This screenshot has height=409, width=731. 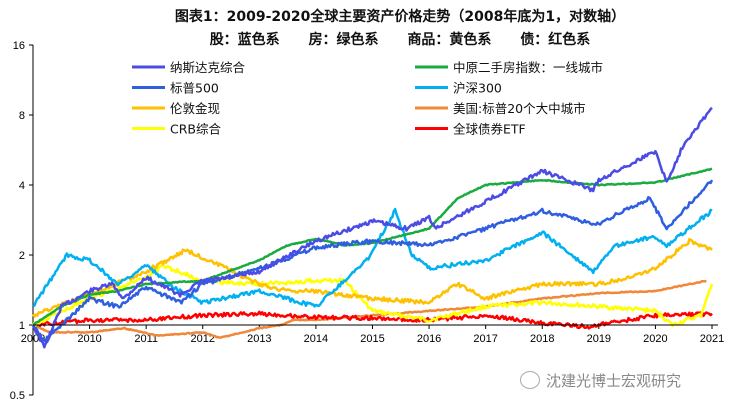 I want to click on y-tick-label: 16, so click(x=19, y=46).